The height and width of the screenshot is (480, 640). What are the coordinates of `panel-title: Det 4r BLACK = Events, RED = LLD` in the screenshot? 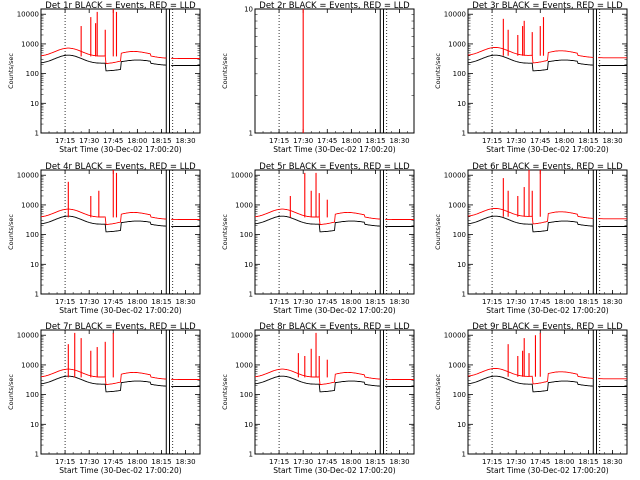 It's located at (120, 167).